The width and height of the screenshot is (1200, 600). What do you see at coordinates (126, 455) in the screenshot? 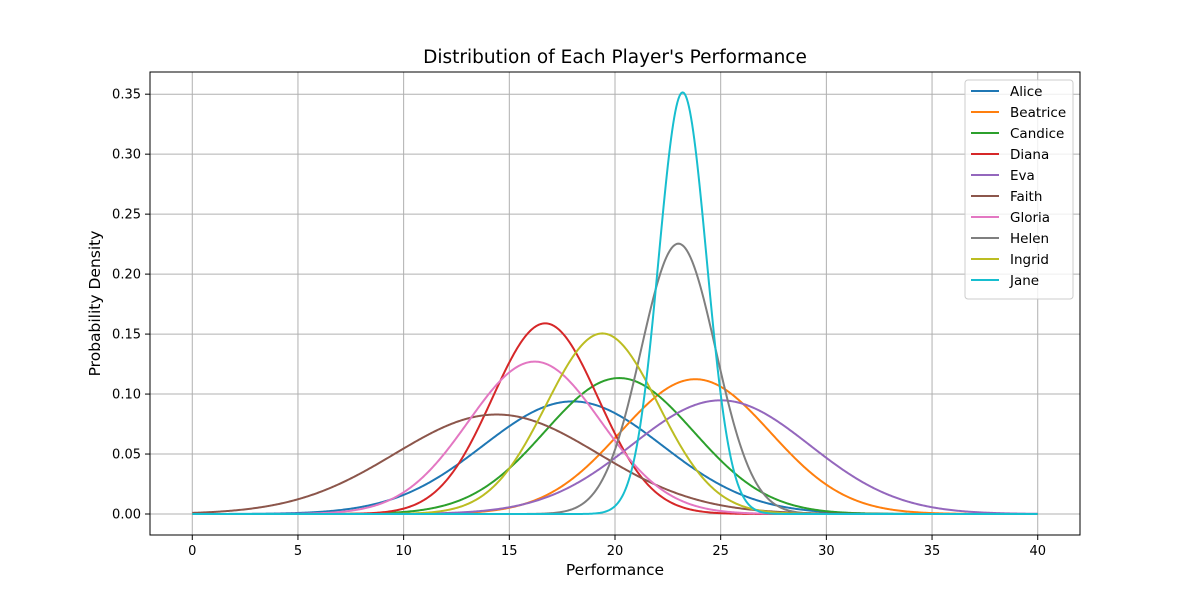
I see `y-tick-label: 0.05` at bounding box center [126, 455].